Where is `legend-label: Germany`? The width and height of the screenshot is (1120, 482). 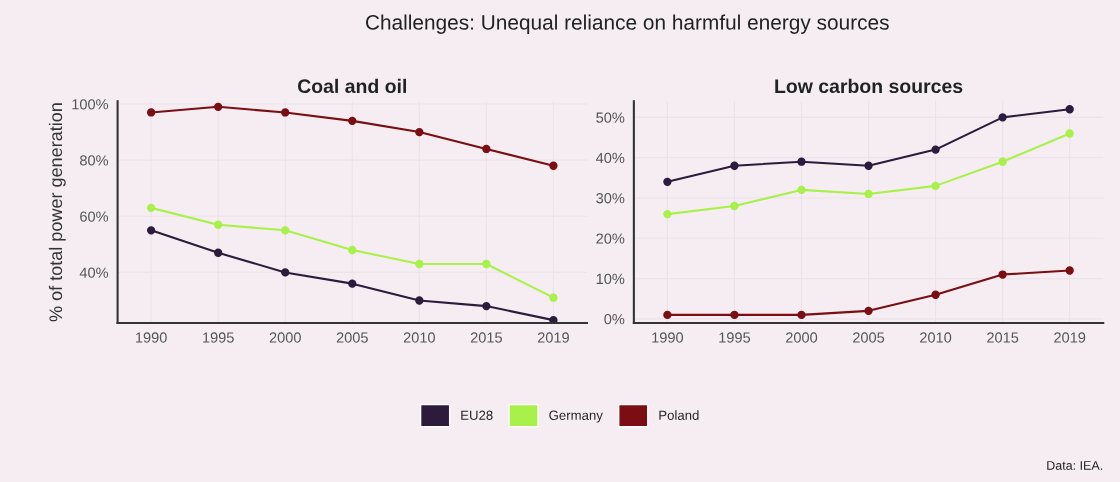 legend-label: Germany is located at coordinates (576, 416).